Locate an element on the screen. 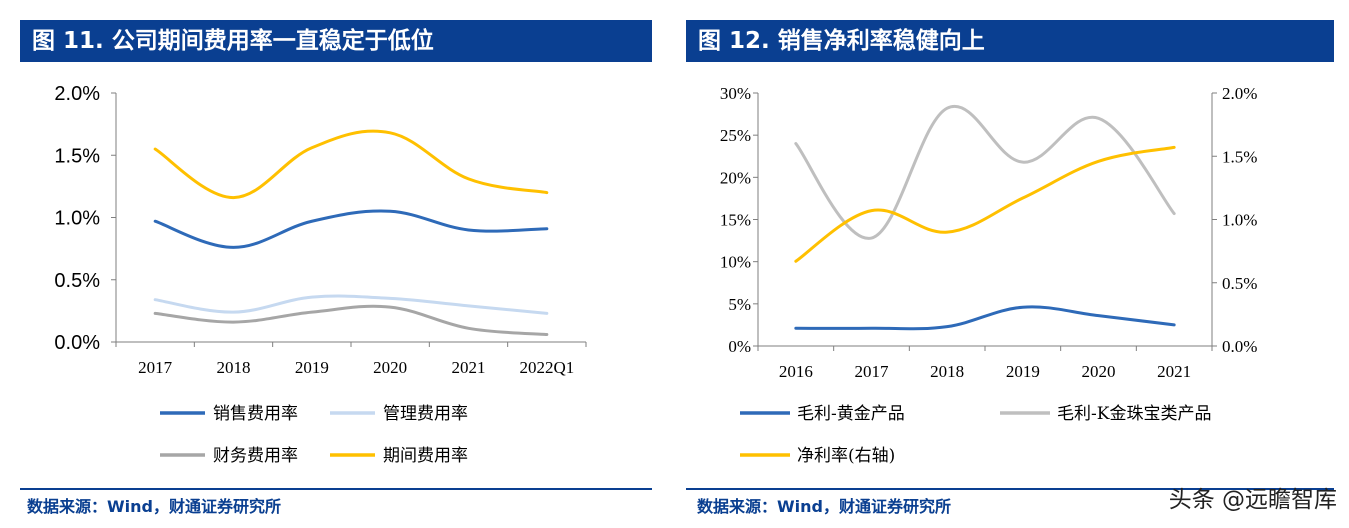  right-y-tick-label: 0.0% is located at coordinates (1239, 346).